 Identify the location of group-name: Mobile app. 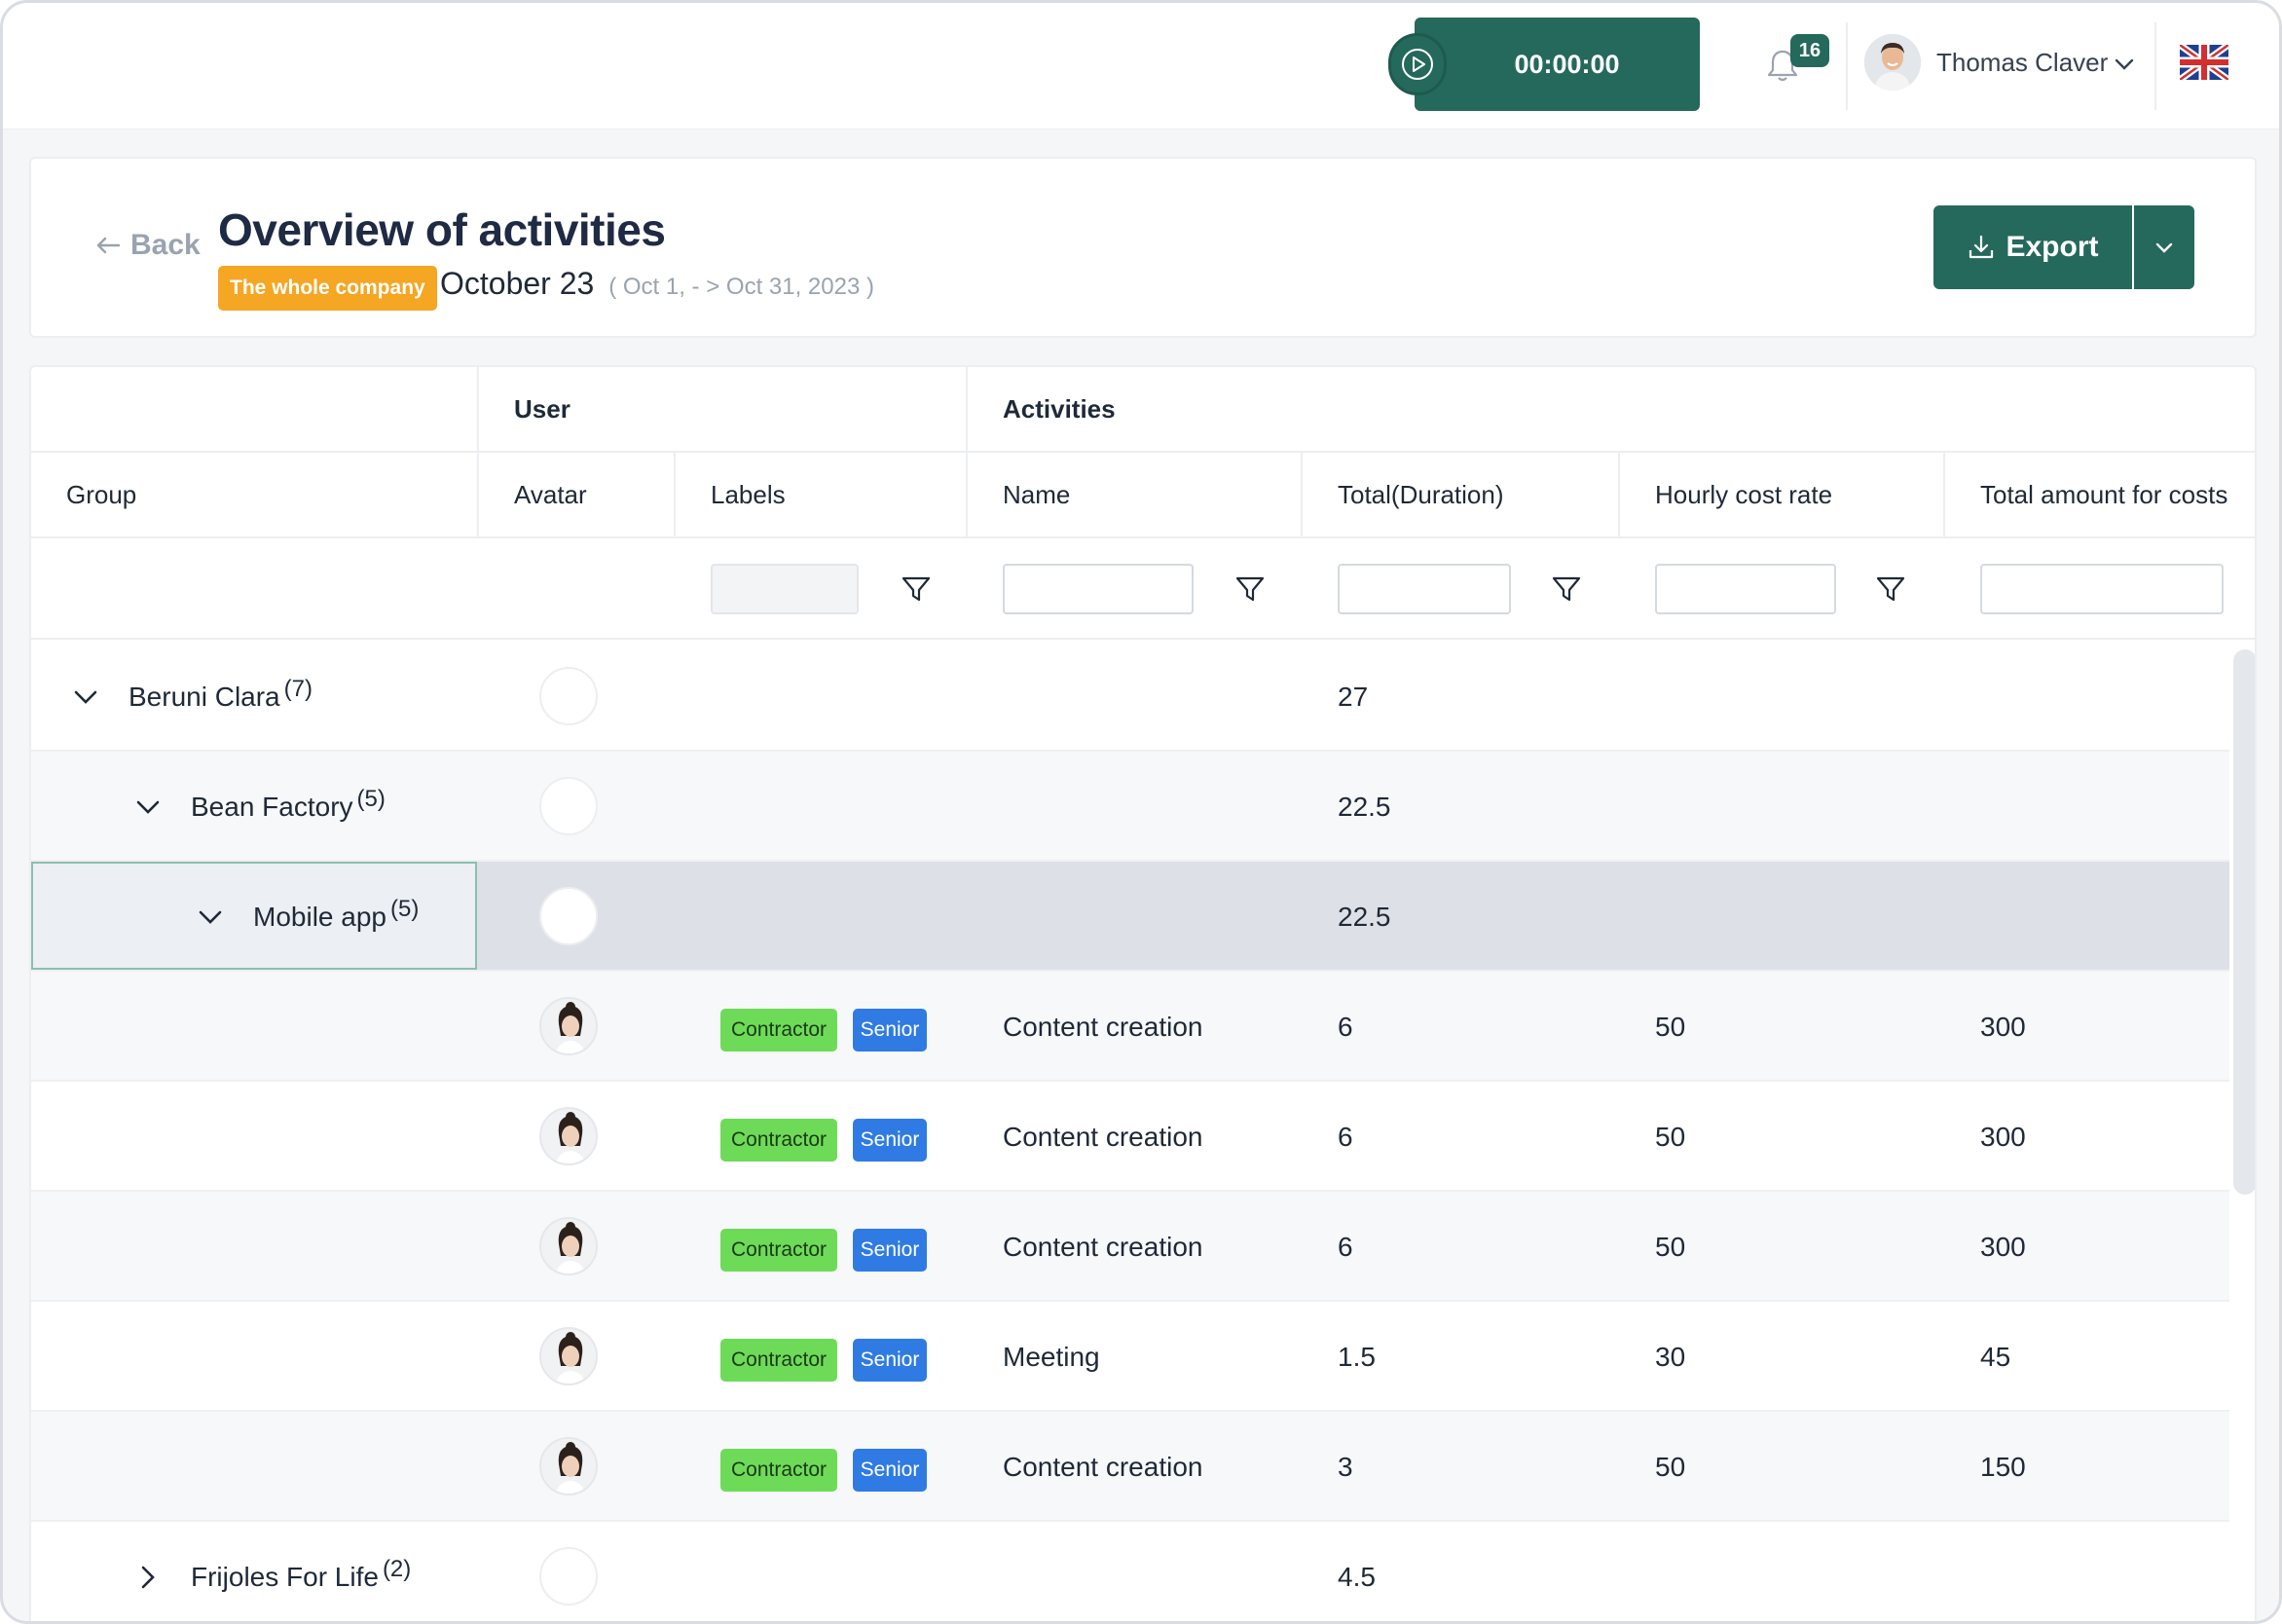
(320, 916).